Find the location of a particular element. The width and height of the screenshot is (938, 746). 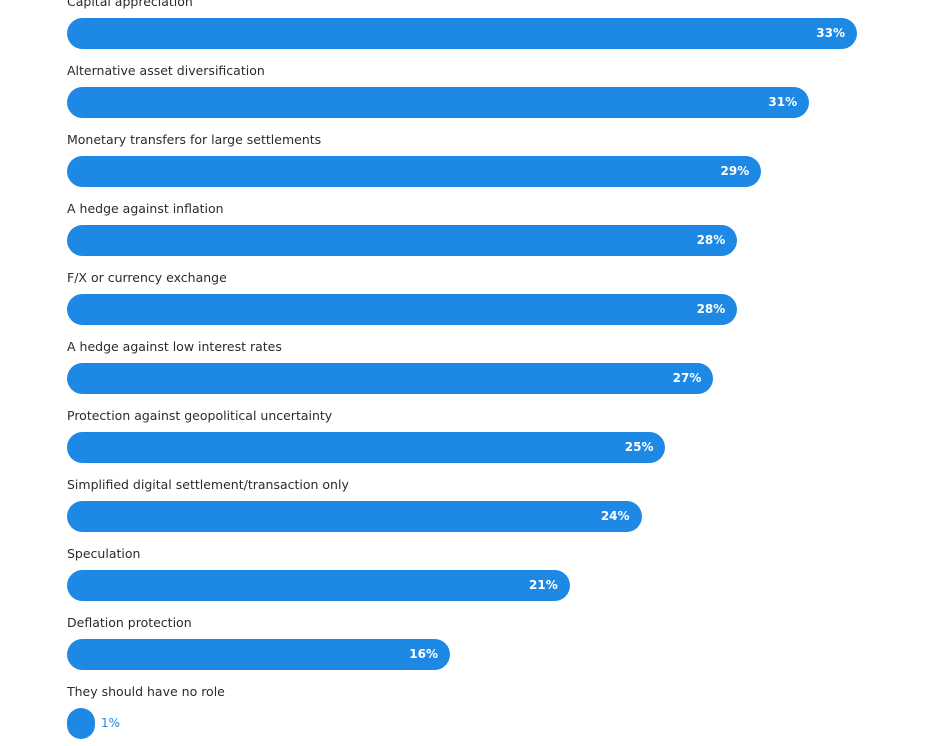

category-label: They should have no role is located at coordinates (146, 691).